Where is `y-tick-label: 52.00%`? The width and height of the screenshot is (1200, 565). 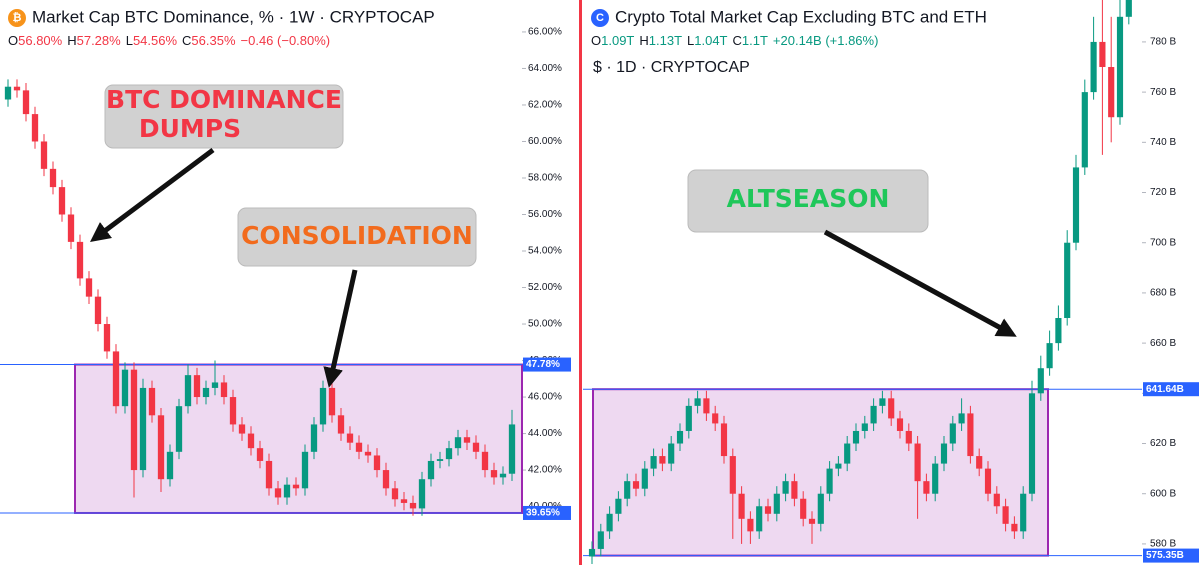 y-tick-label: 52.00% is located at coordinates (545, 287).